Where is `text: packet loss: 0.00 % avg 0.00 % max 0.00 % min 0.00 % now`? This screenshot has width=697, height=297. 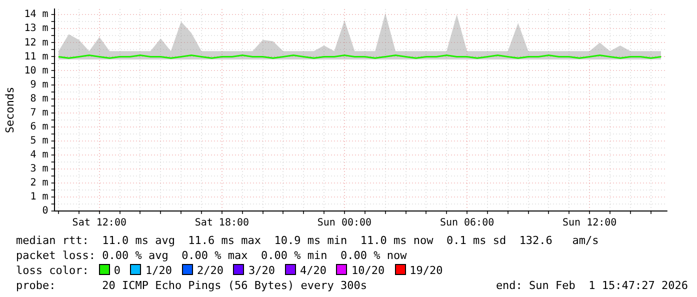
text: packet loss: 0.00 % avg 0.00 % max 0.00 % min 0.00 % now is located at coordinates (212, 255).